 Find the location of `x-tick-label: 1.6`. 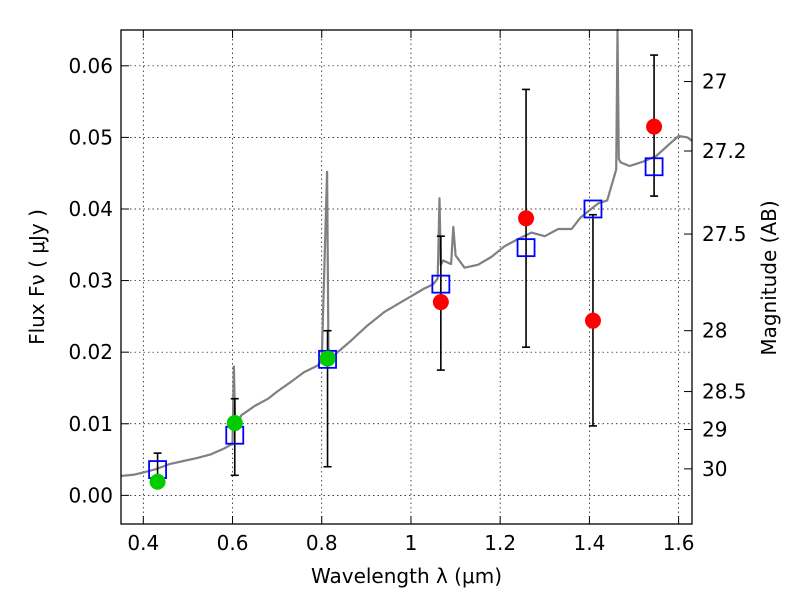

x-tick-label: 1.6 is located at coordinates (679, 543).